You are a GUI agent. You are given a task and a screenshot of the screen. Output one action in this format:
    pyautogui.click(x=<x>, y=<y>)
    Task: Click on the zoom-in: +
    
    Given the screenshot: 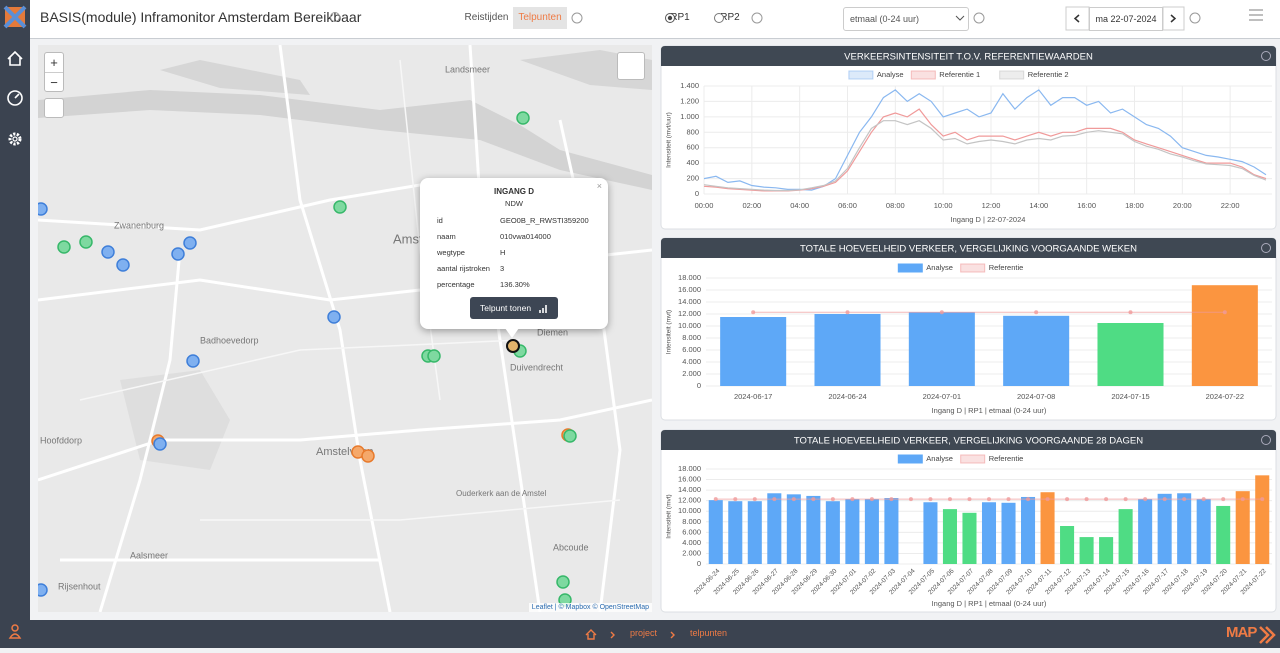 What is the action you would take?
    pyautogui.click(x=54, y=62)
    